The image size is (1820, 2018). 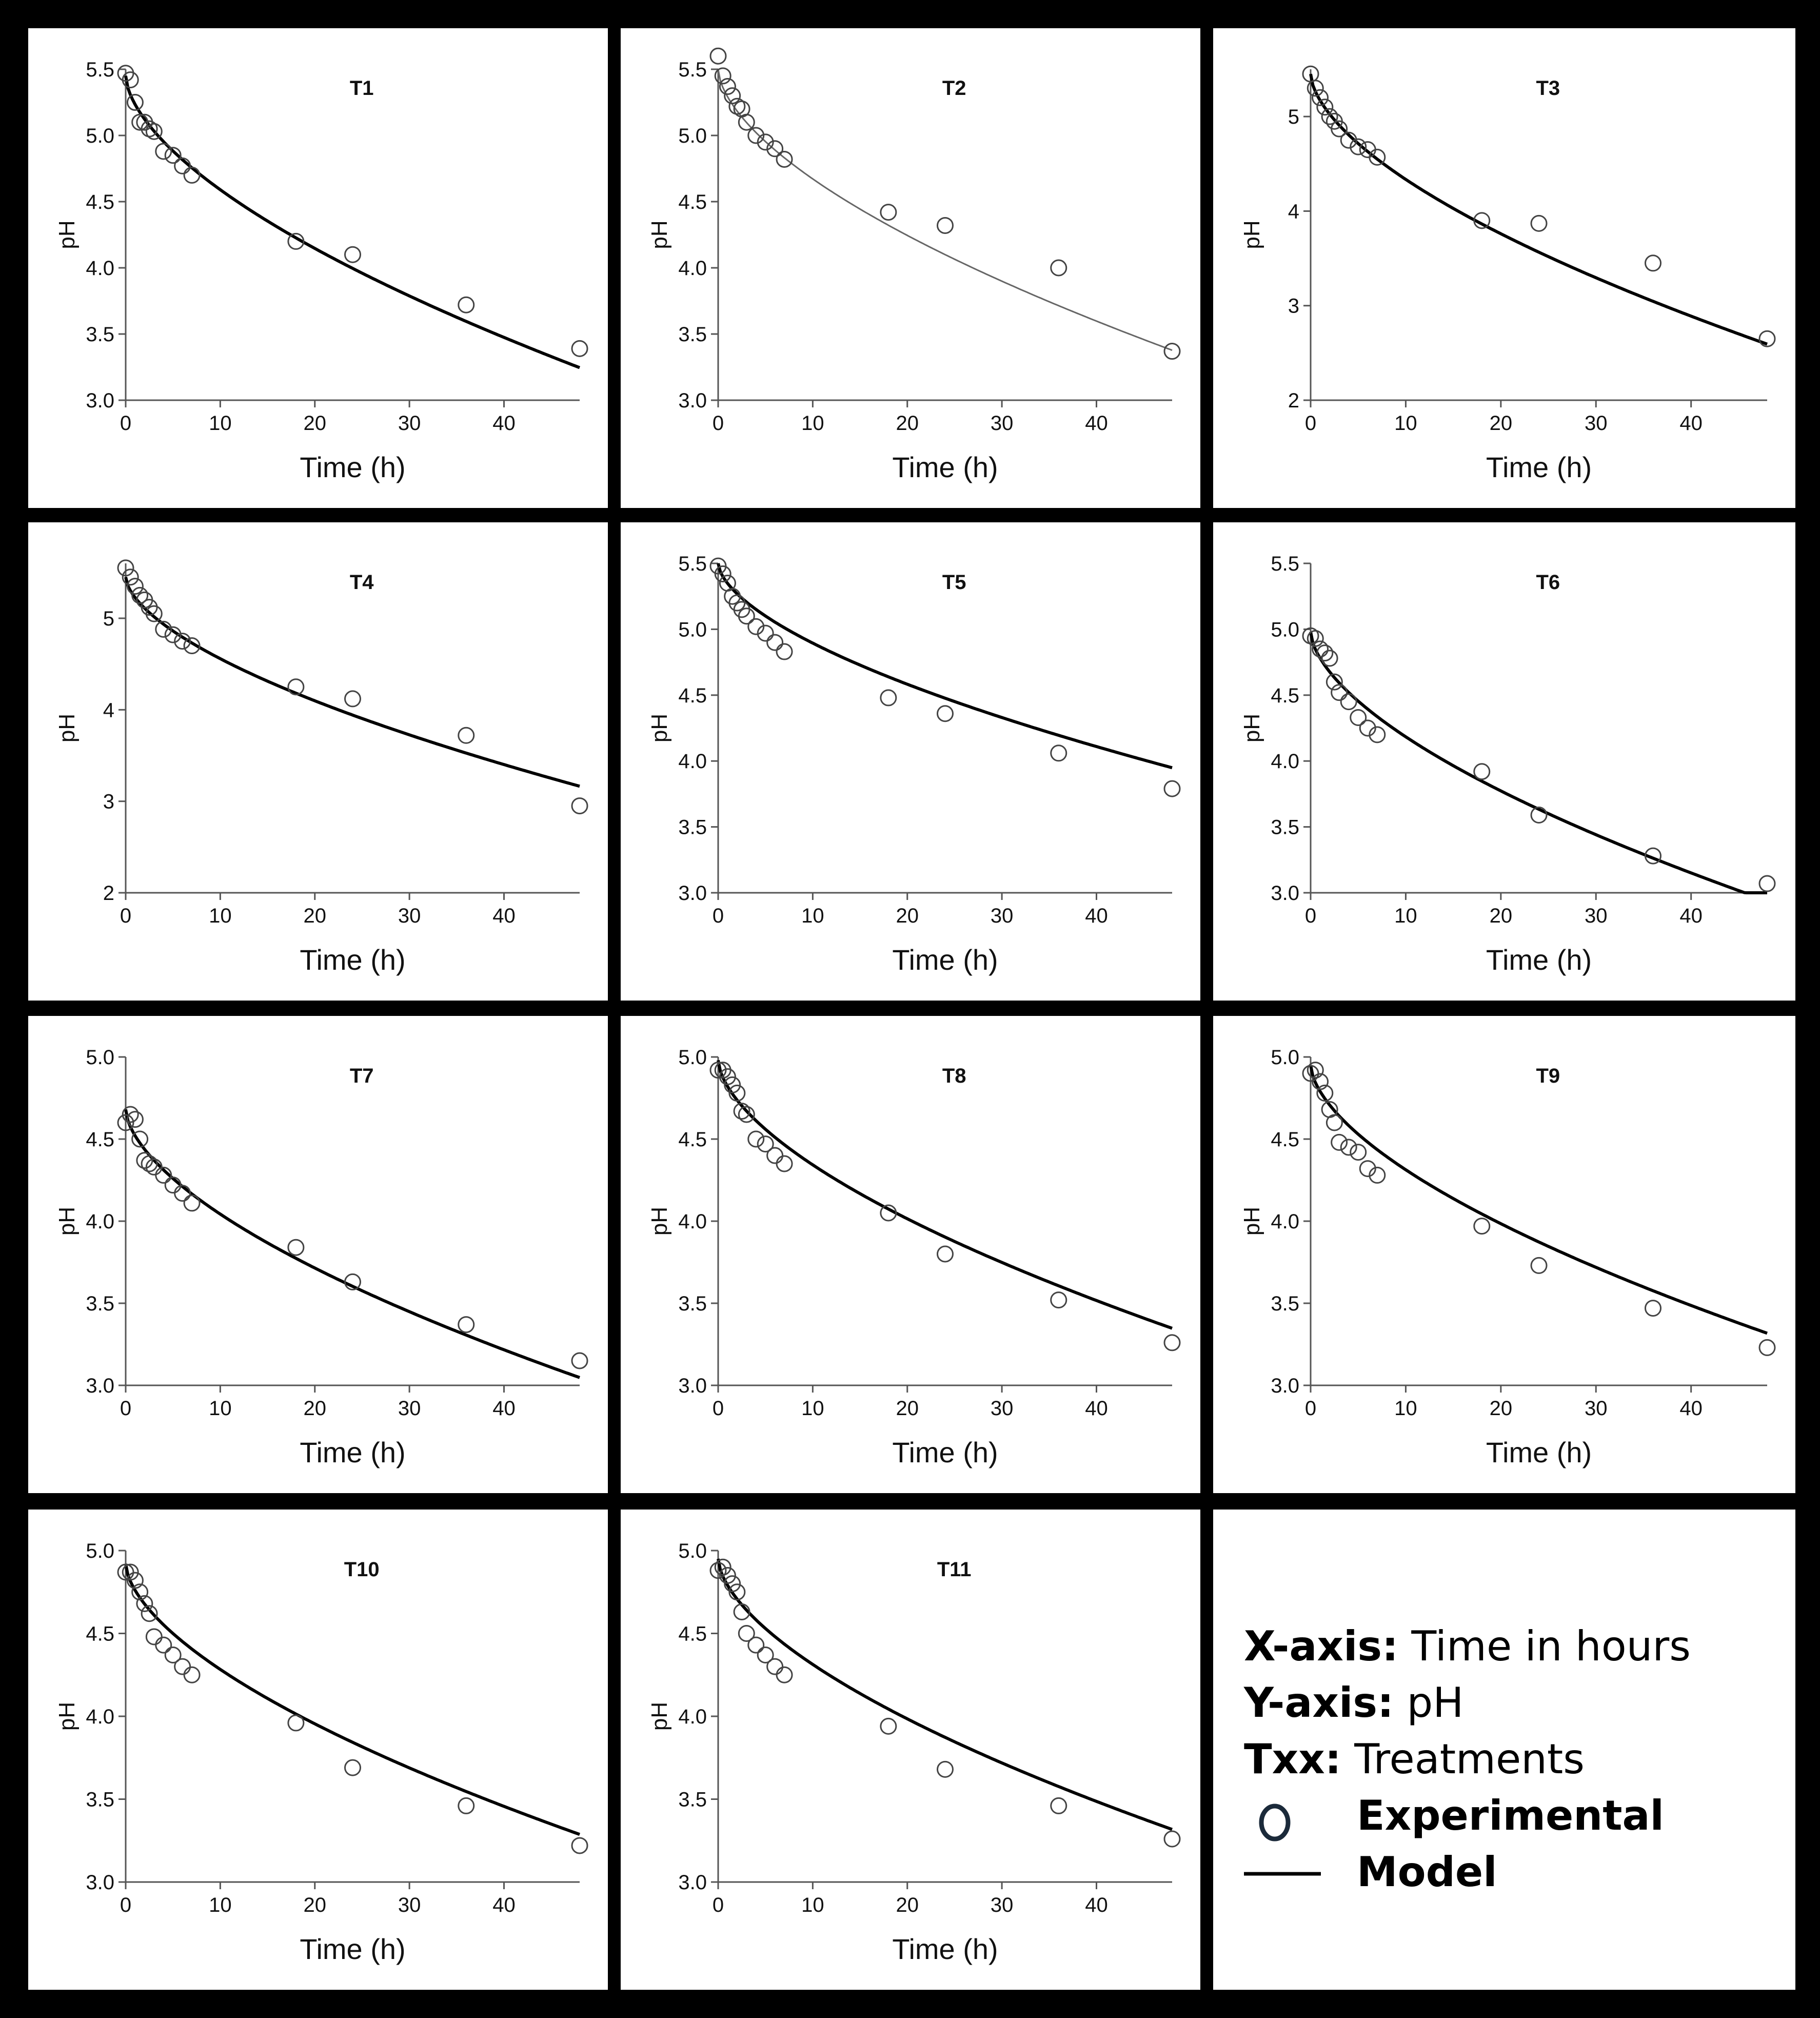 What do you see at coordinates (100, 268) in the screenshot?
I see `y-tick-label: 4.0` at bounding box center [100, 268].